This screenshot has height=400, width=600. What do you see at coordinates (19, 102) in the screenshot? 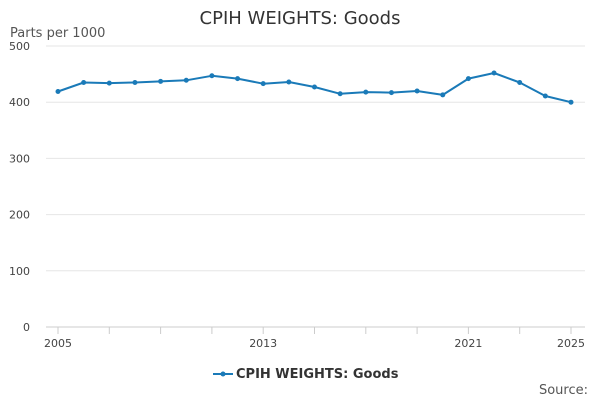
I see `y-tick-label: 400` at bounding box center [19, 102].